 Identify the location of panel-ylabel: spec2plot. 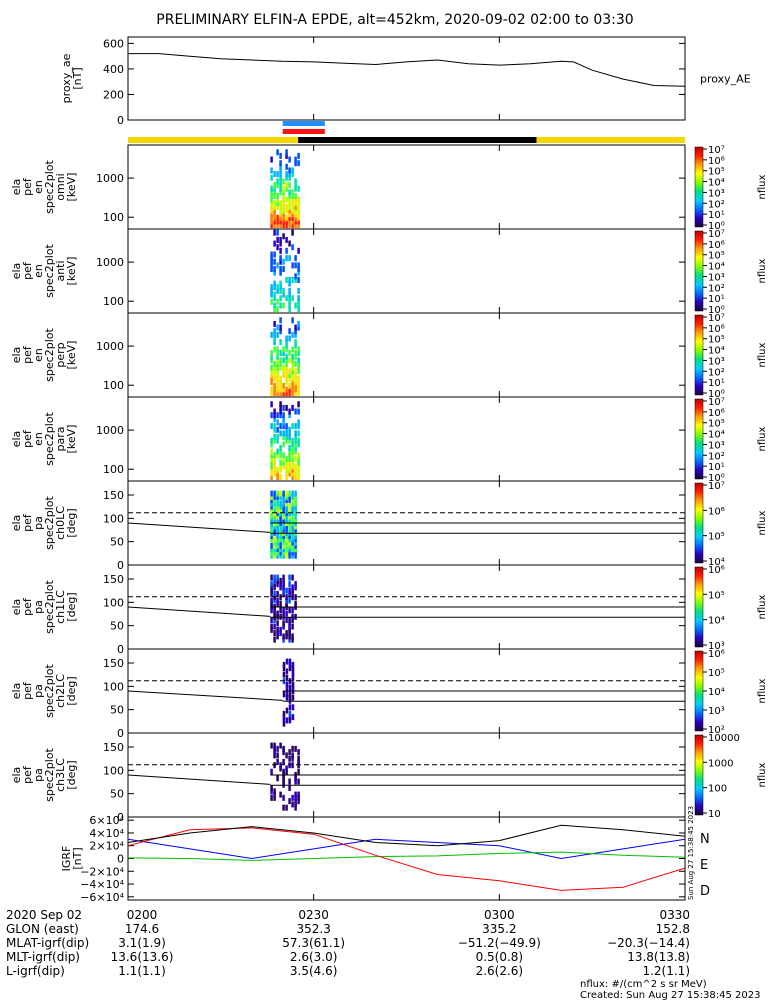
(49, 187).